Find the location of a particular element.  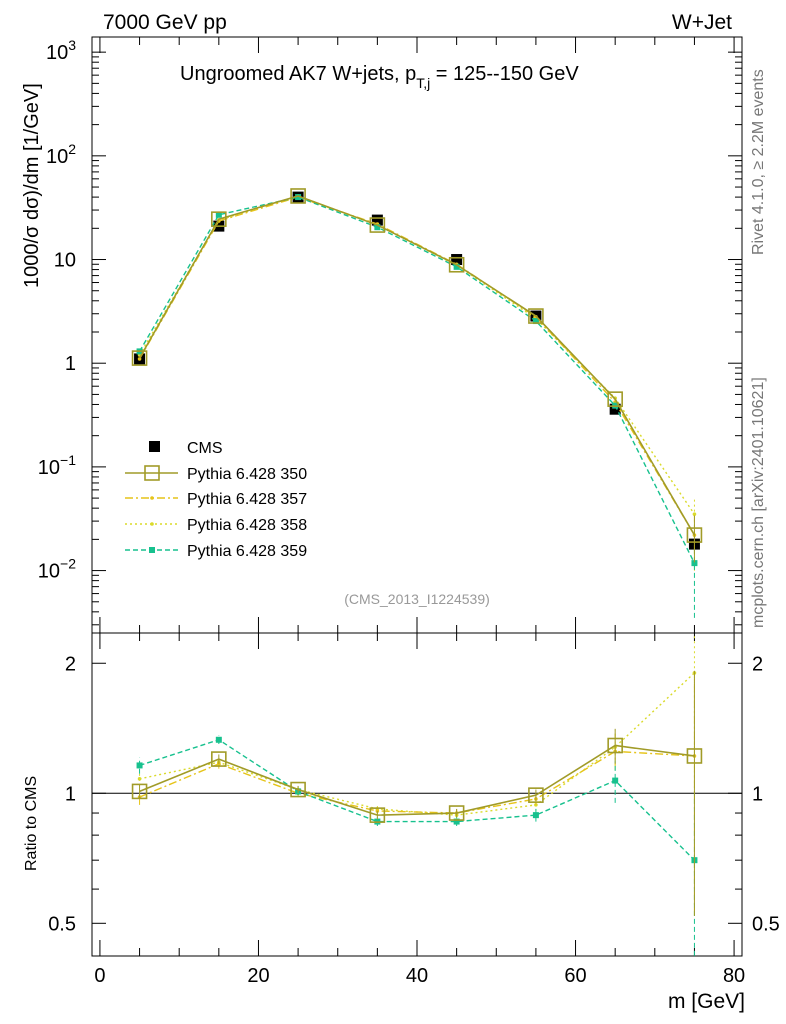

legend-entry-350: Pythia 6.428 350 is located at coordinates (216, 474).